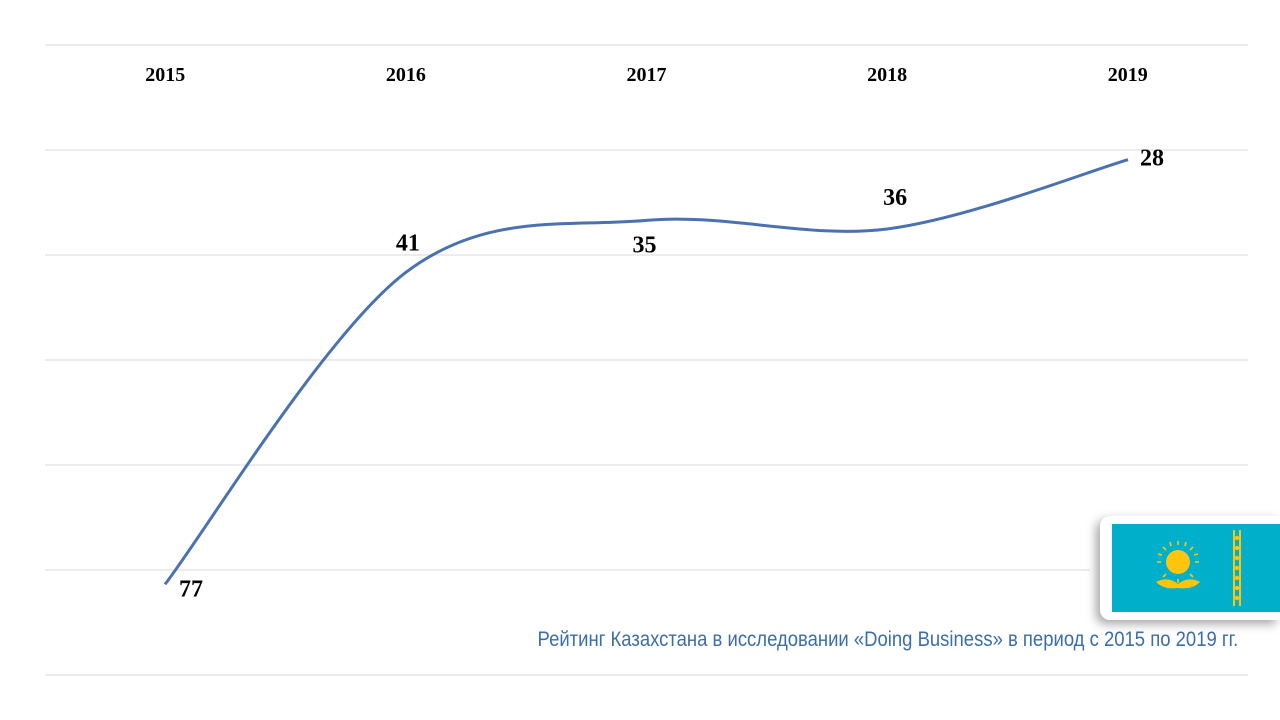  I want to click on flag-card, so click(1190, 568).